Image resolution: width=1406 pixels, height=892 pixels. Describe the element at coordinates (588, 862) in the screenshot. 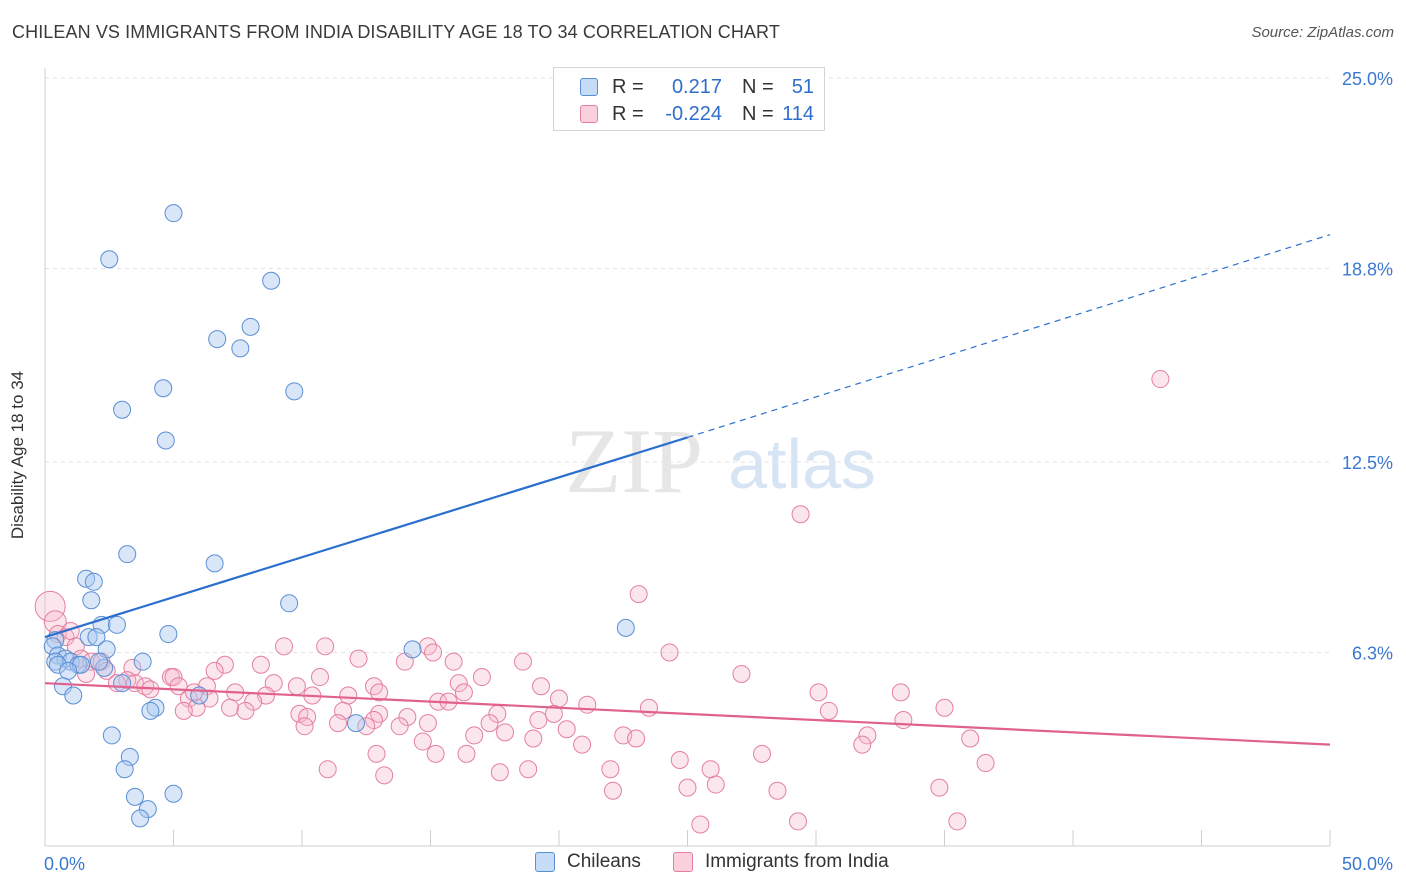

I see `legend-item-chileans: Chileans` at that location.